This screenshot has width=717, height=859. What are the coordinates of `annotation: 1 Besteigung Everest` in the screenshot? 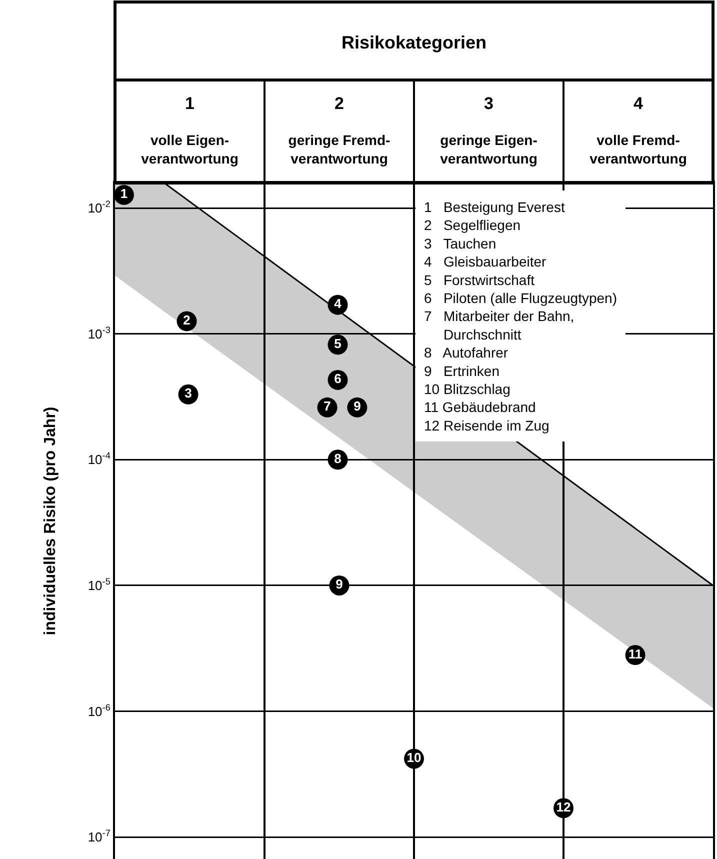 It's located at (494, 207).